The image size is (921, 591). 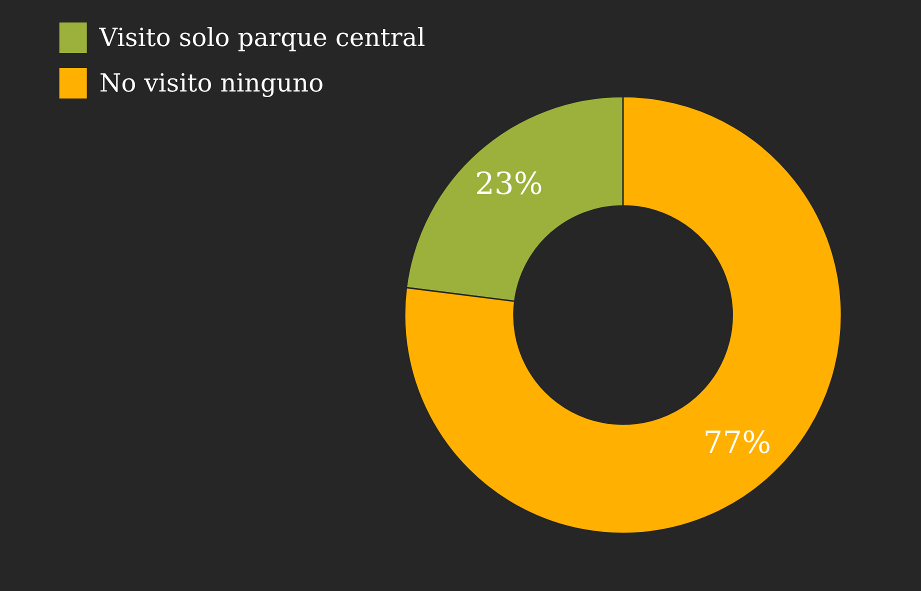 What do you see at coordinates (738, 442) in the screenshot?
I see `data-label: 77%` at bounding box center [738, 442].